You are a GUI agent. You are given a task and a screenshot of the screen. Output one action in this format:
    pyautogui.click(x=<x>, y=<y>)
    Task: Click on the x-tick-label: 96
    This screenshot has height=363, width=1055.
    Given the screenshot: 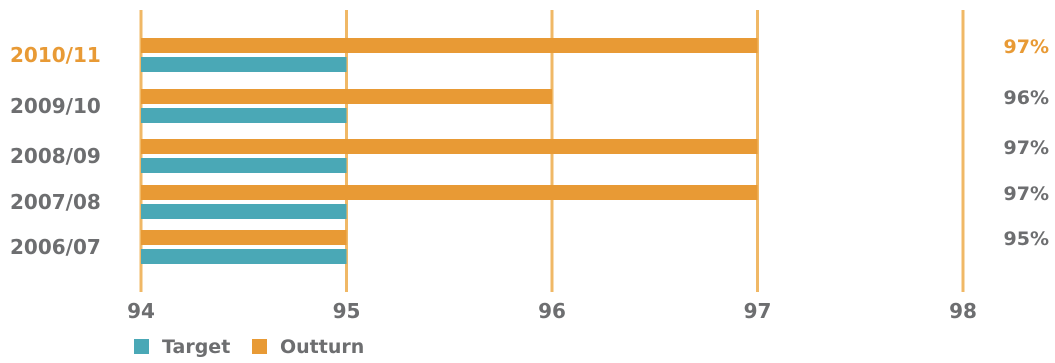 What is the action you would take?
    pyautogui.click(x=552, y=311)
    